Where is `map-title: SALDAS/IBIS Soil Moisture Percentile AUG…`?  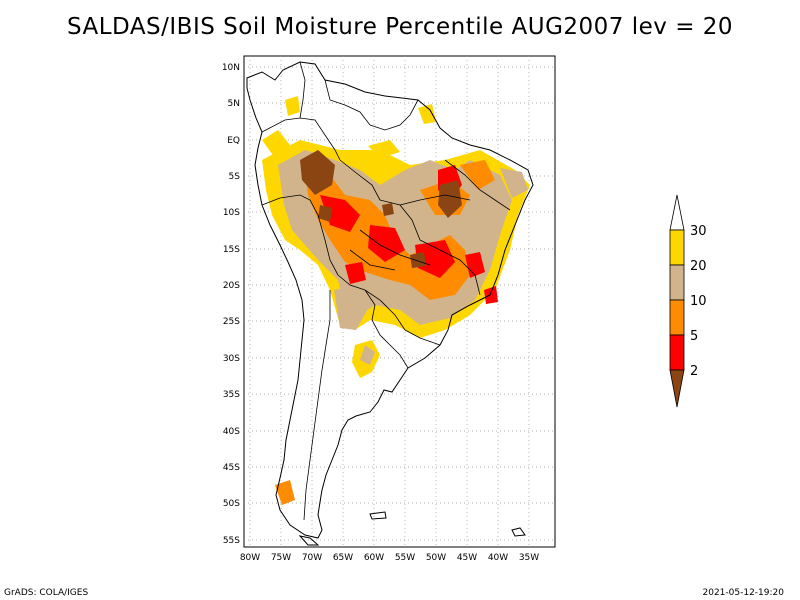
map-title: SALDAS/IBIS Soil Moisture Percentile AUG… is located at coordinates (400, 27).